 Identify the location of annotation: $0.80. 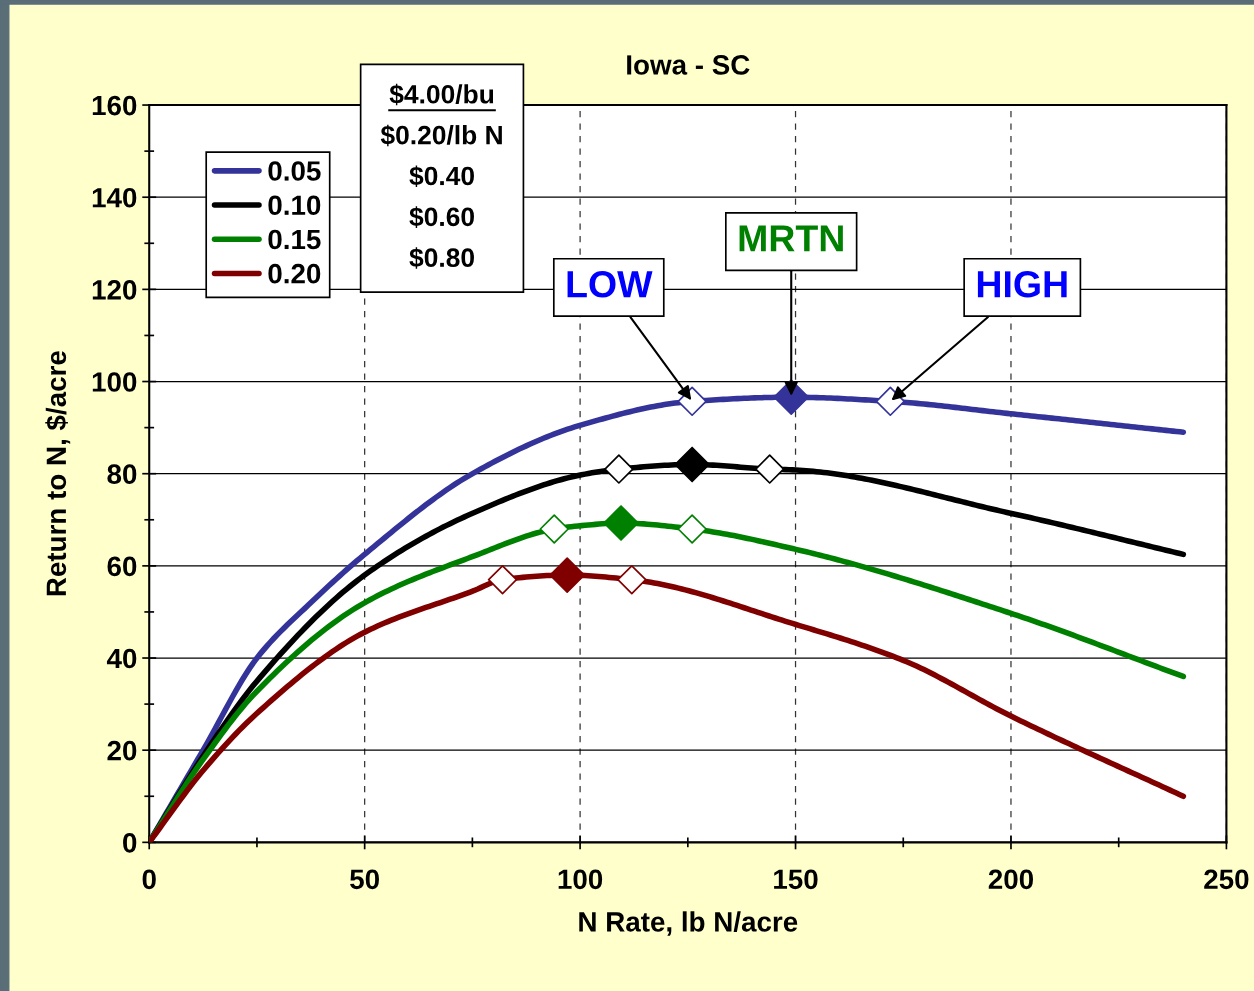
(441, 258).